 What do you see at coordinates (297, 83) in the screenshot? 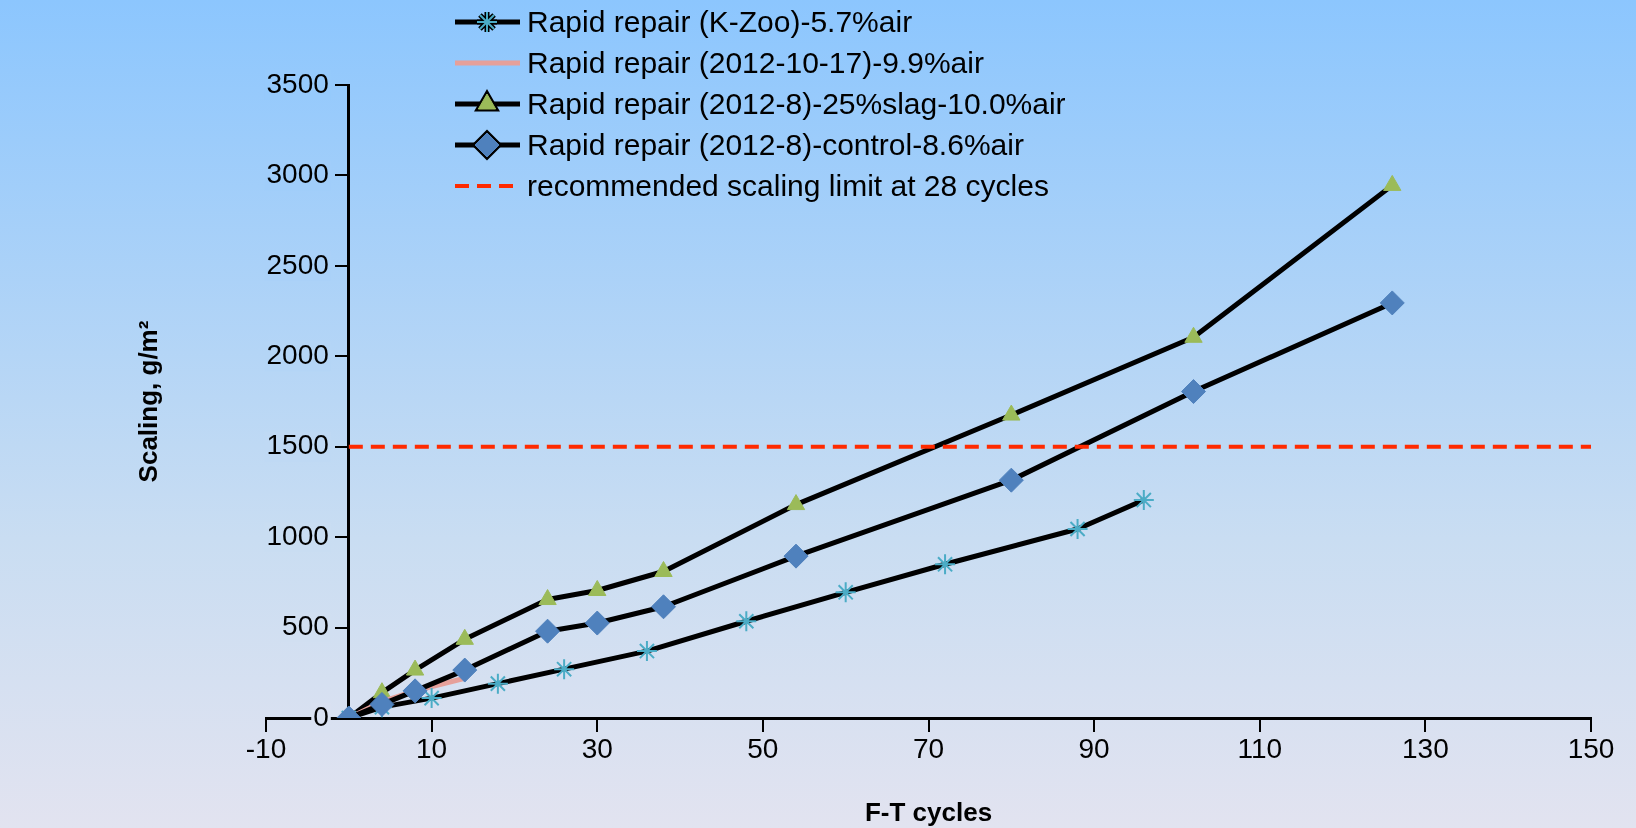
I see `y-tick-label: 3500` at bounding box center [297, 83].